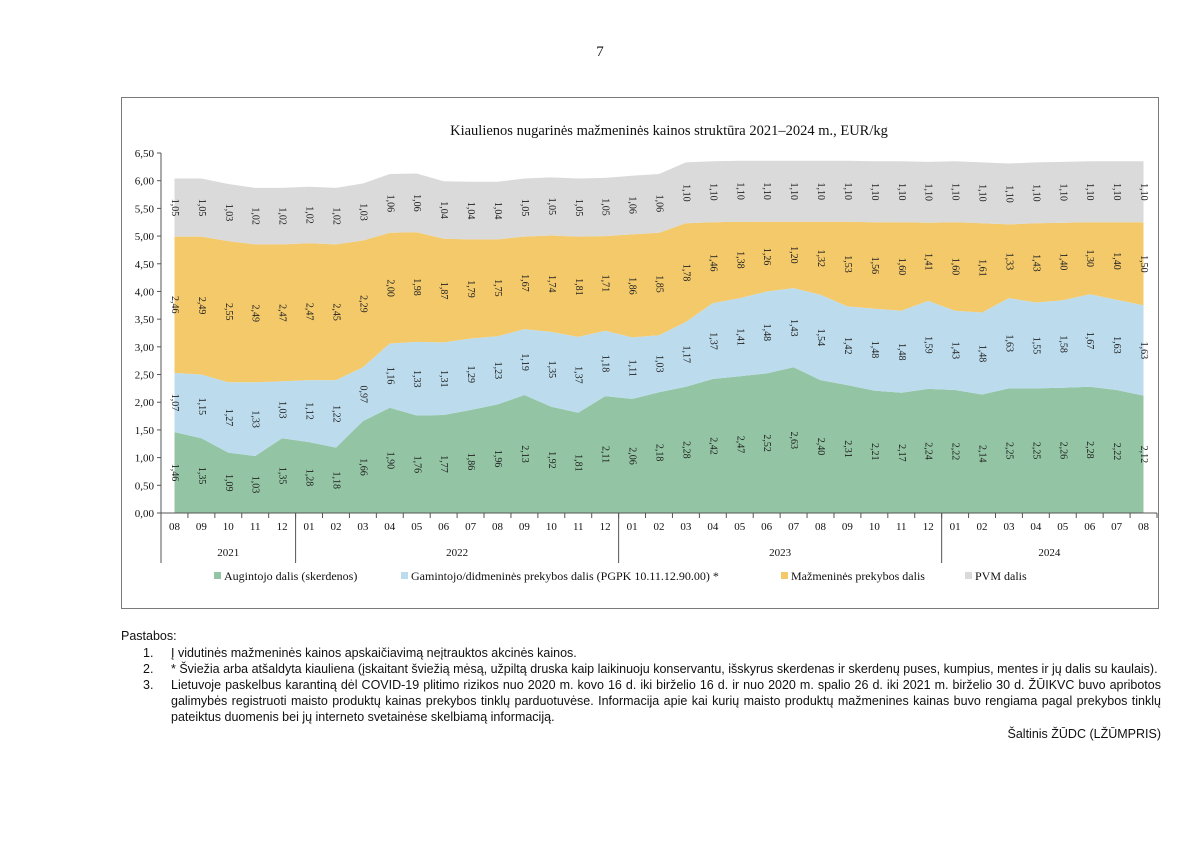 The image size is (1200, 849). What do you see at coordinates (145, 182) in the screenshot?
I see `y-tick-label: 6,00` at bounding box center [145, 182].